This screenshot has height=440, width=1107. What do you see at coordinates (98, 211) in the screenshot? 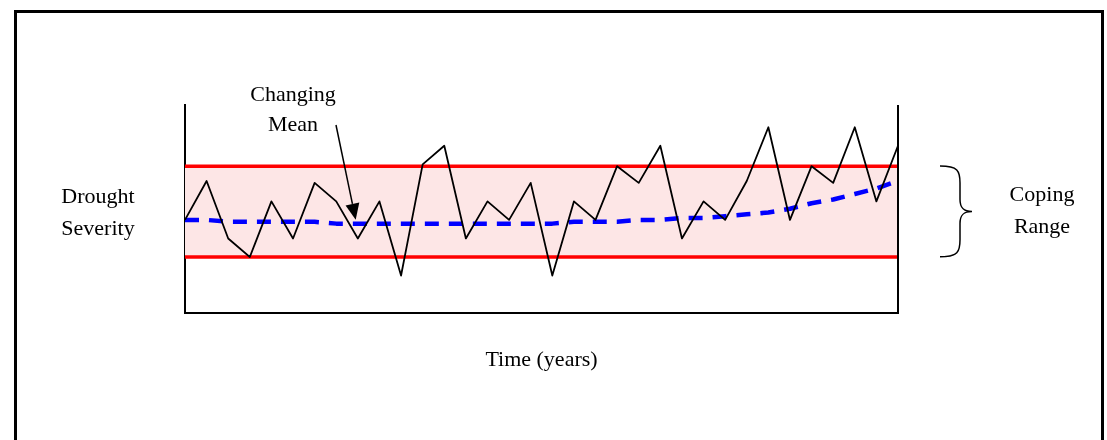
I see `y-axis-title: Drought Severity` at bounding box center [98, 211].